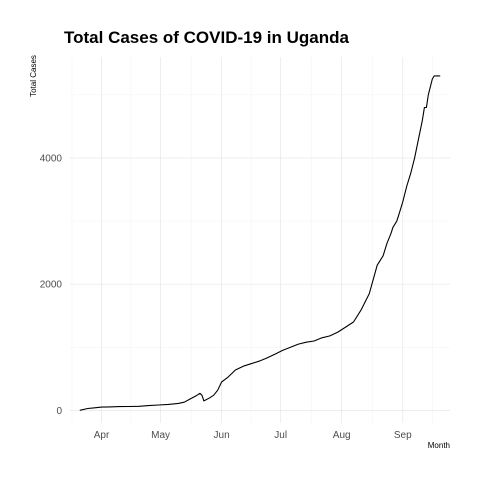 The image size is (480, 480). Describe the element at coordinates (403, 435) in the screenshot. I see `x-tick-label: Sep` at that location.